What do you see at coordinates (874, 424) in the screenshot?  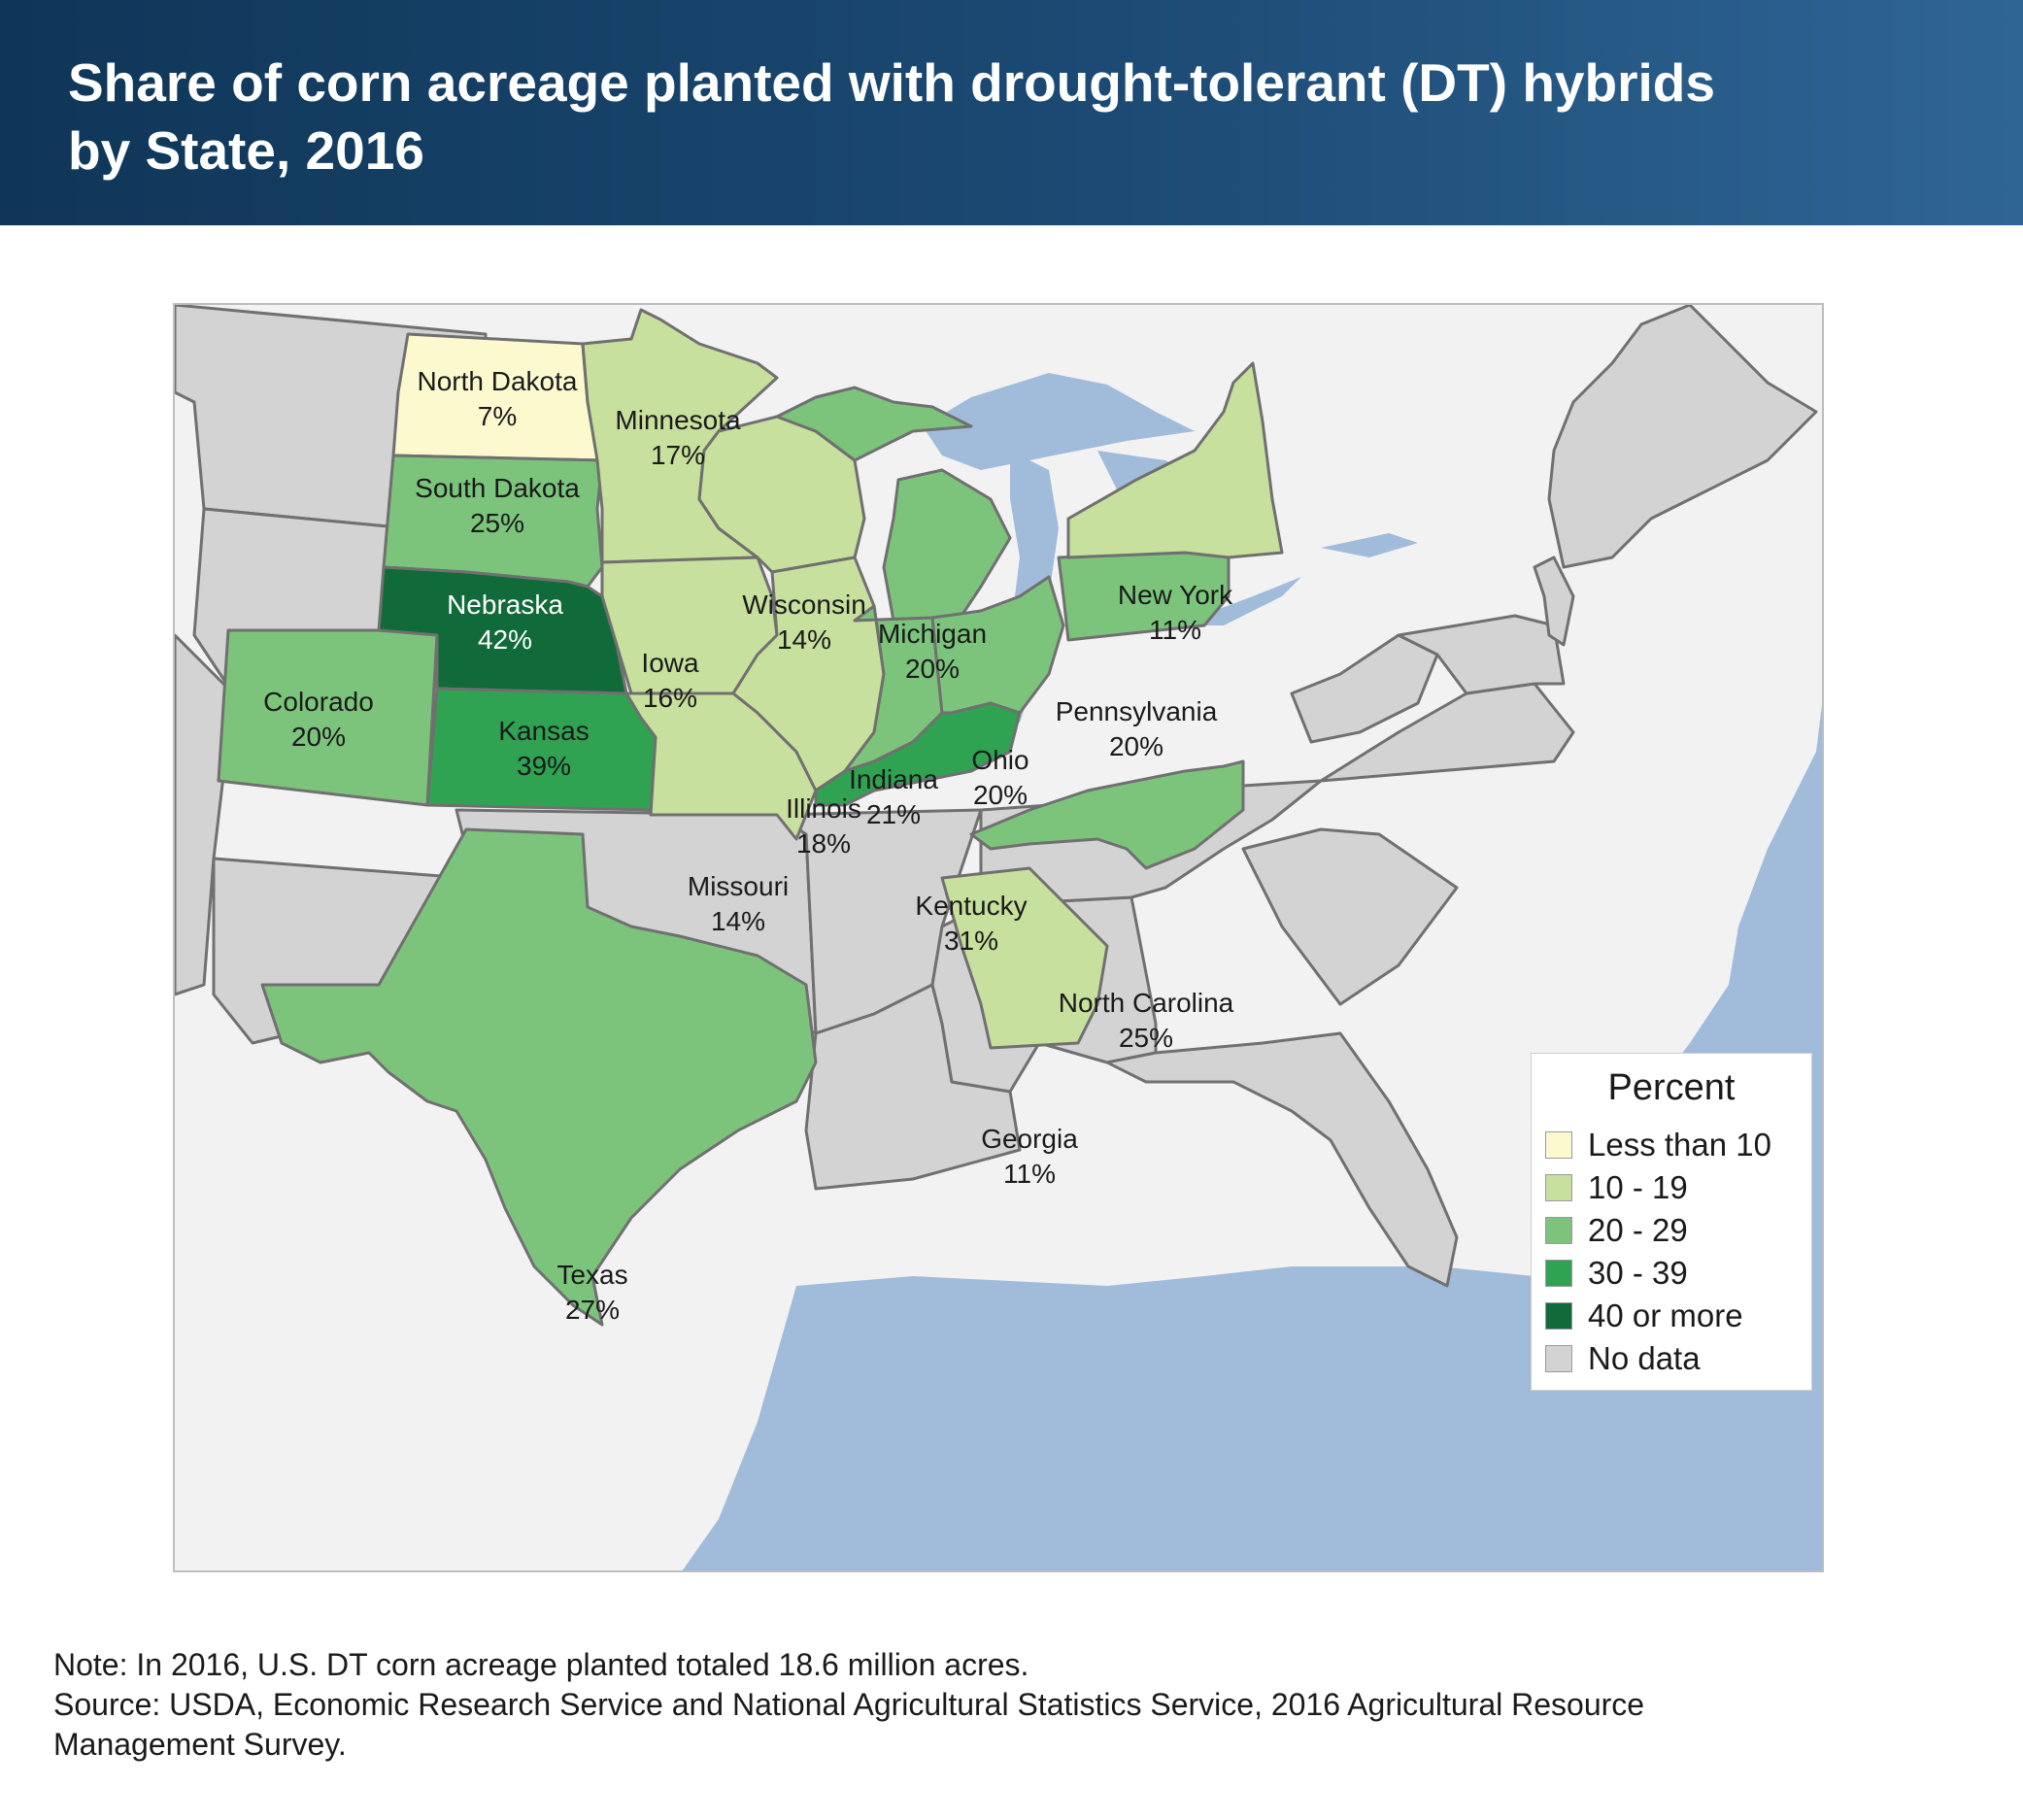 I see `state-michigan-upper` at bounding box center [874, 424].